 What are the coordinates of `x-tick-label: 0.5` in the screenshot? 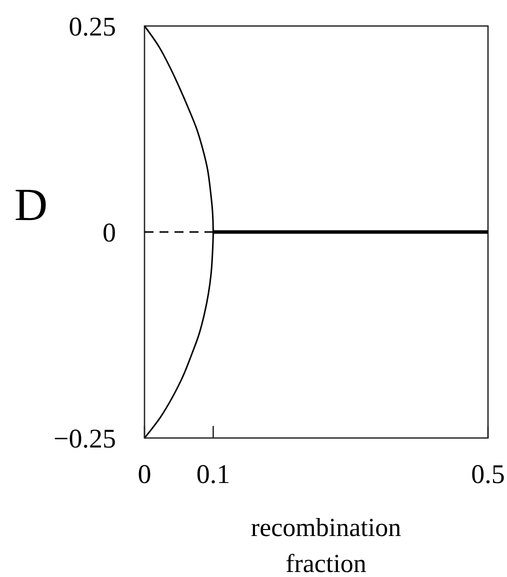 It's located at (488, 474).